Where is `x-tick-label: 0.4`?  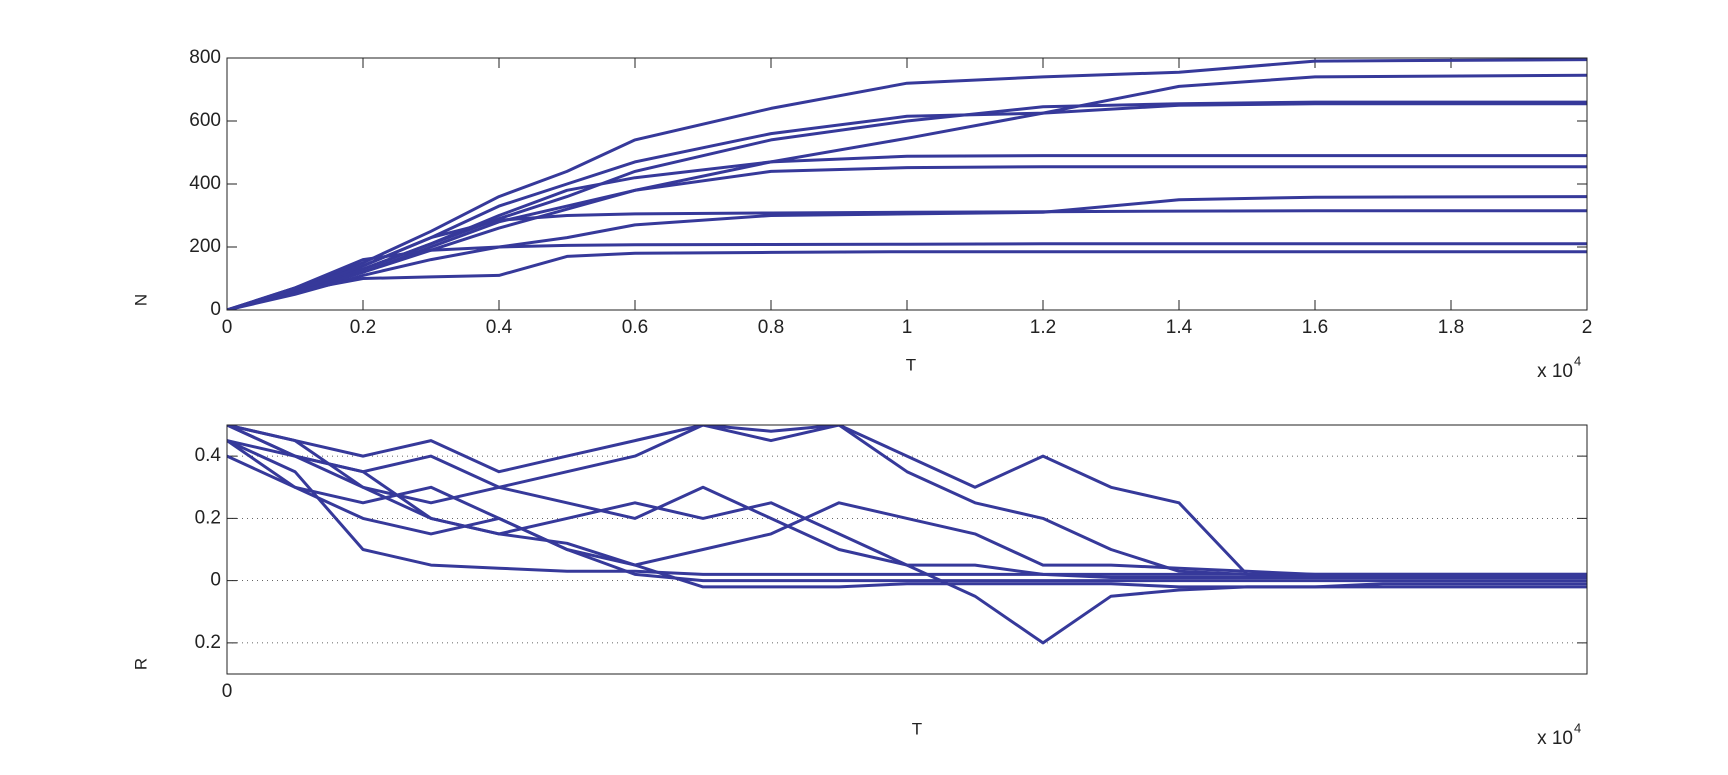 x-tick-label: 0.4 is located at coordinates (499, 327).